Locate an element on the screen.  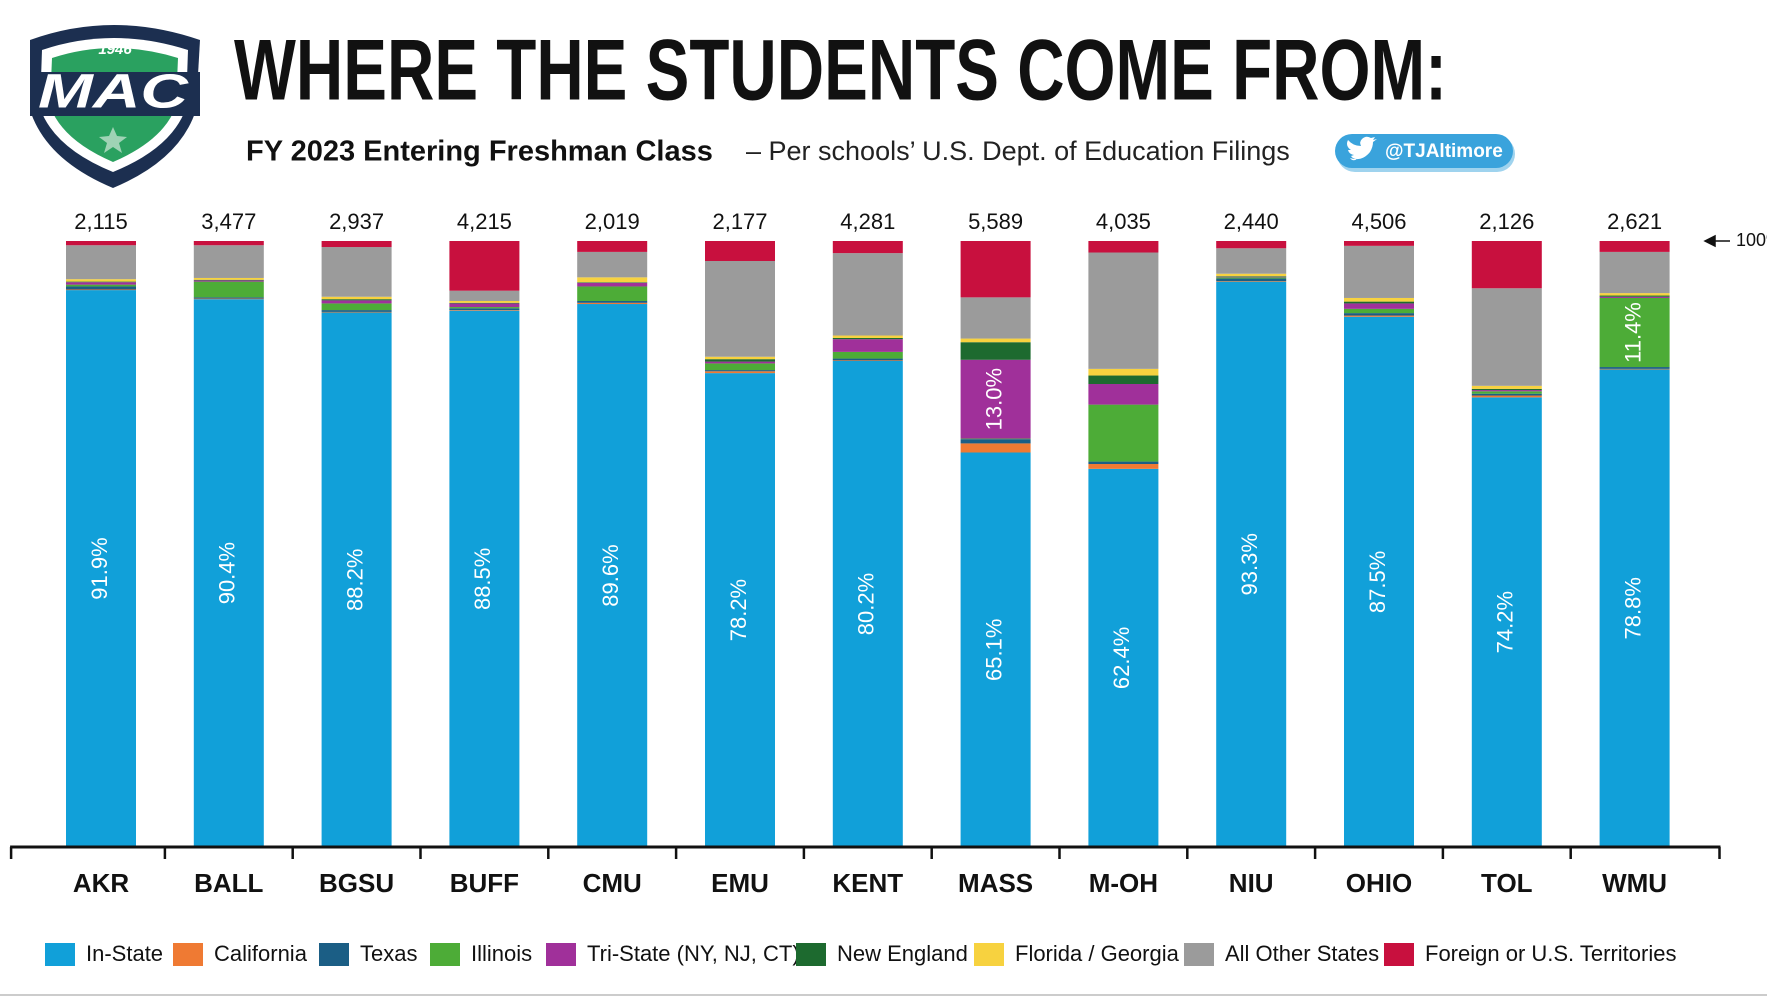
twitter-badge: @TJAltimore is located at coordinates (1425, 153).